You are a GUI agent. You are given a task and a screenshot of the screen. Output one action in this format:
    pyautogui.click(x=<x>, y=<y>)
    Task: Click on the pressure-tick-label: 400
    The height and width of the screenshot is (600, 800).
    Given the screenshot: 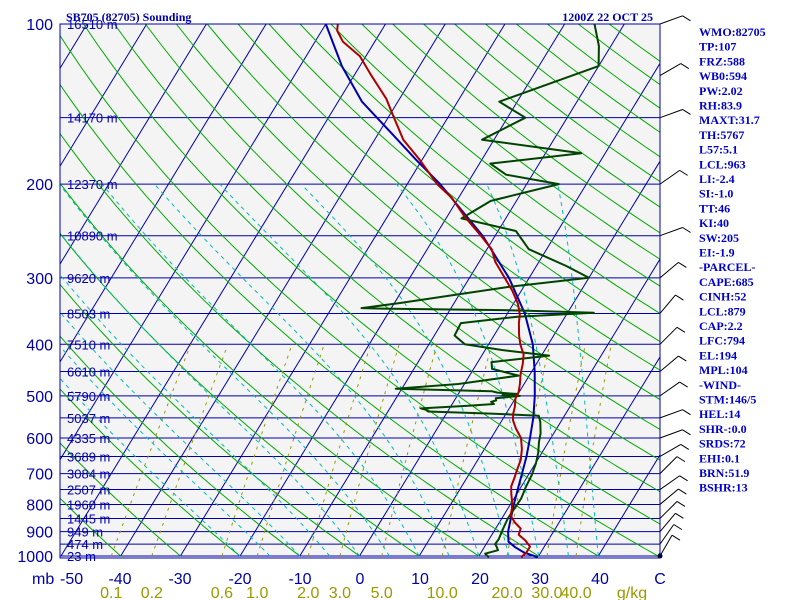 What is the action you would take?
    pyautogui.click(x=39, y=345)
    